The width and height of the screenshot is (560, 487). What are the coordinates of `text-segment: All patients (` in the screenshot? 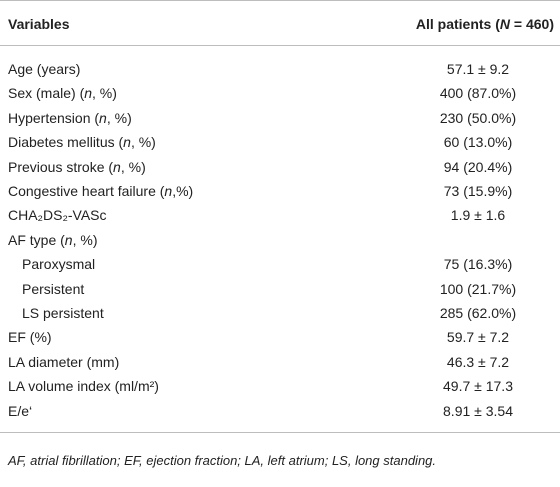 It's located at (457, 24).